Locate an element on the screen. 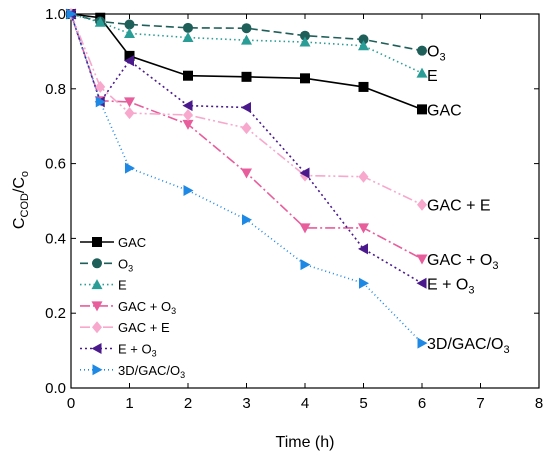 This screenshot has height=460, width=550. legend-label: E is located at coordinates (122, 285).